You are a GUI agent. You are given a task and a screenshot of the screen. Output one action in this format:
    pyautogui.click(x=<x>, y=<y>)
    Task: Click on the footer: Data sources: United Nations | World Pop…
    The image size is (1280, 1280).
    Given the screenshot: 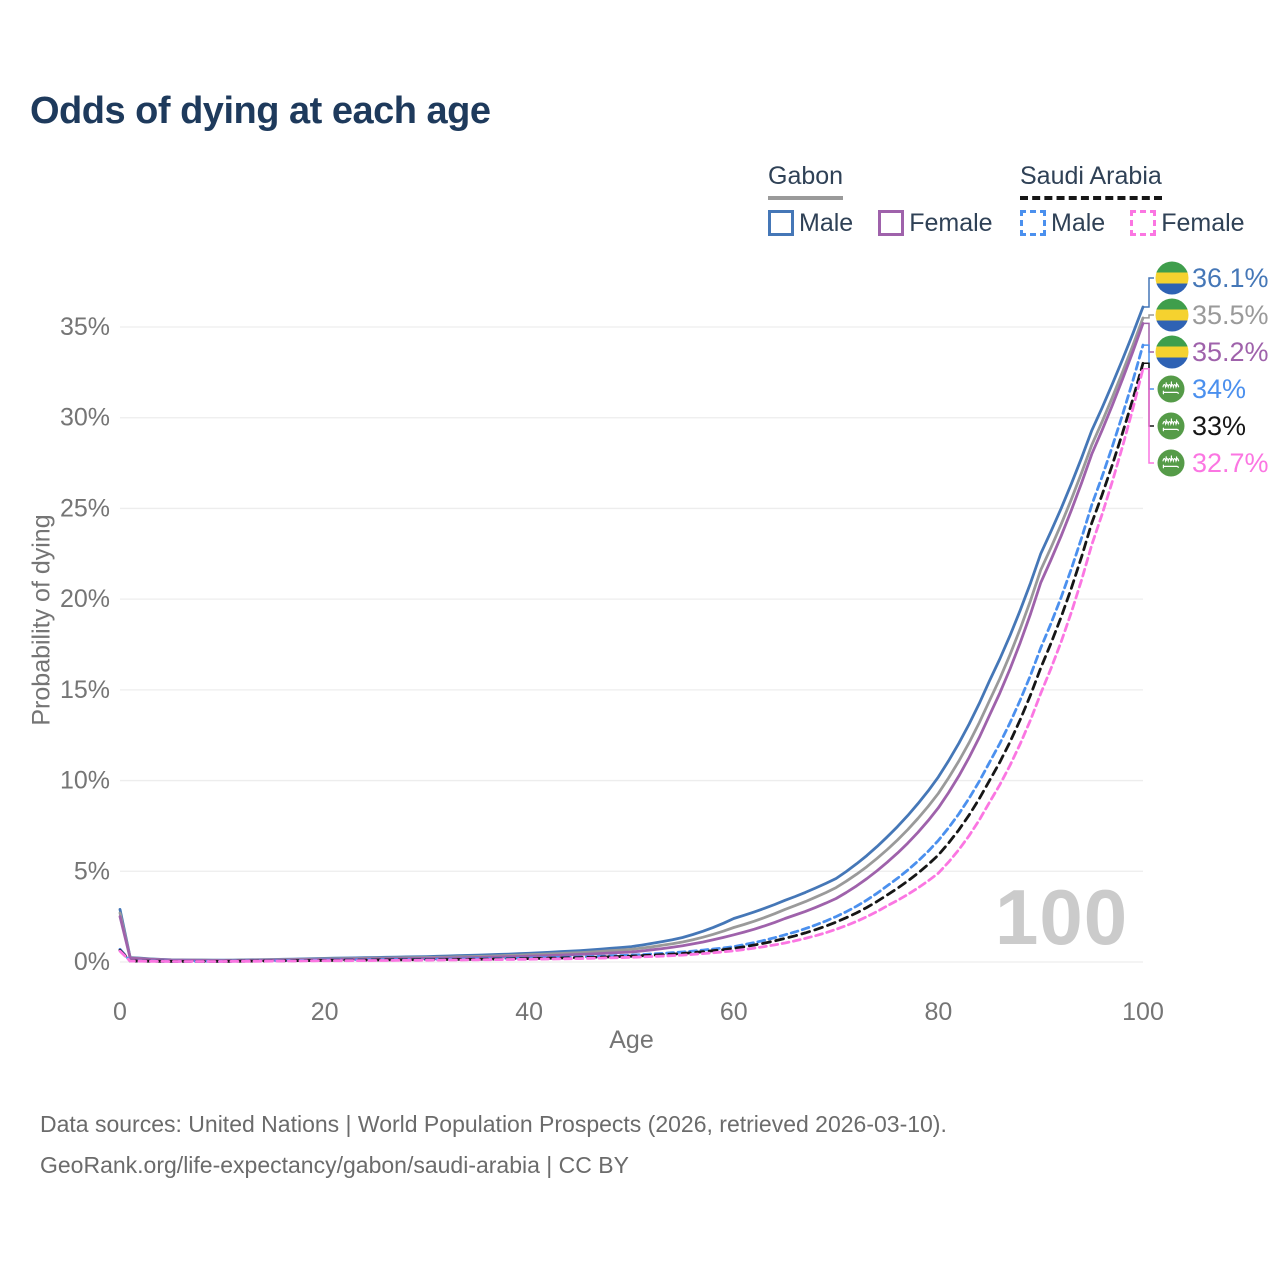 What is the action you would take?
    pyautogui.click(x=493, y=1145)
    